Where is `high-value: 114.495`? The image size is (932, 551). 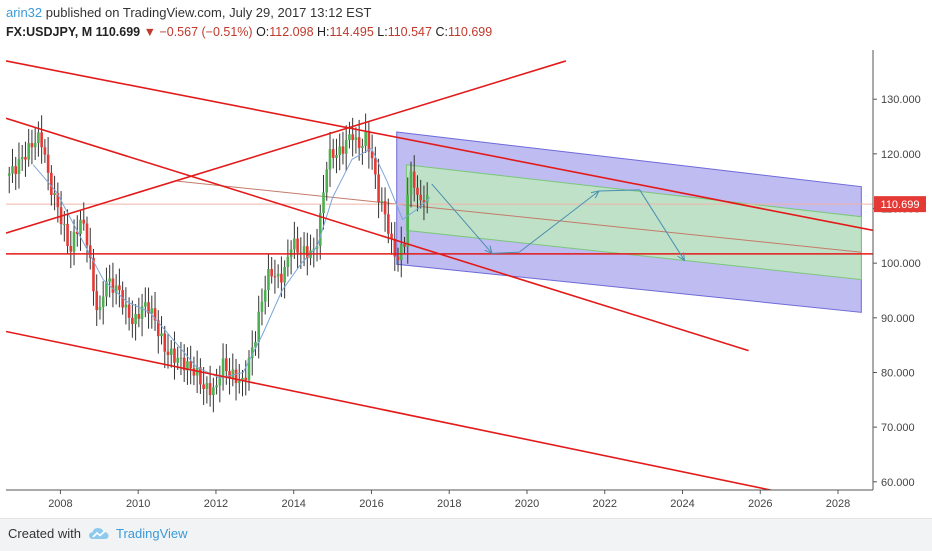 high-value: 114.495 is located at coordinates (351, 32).